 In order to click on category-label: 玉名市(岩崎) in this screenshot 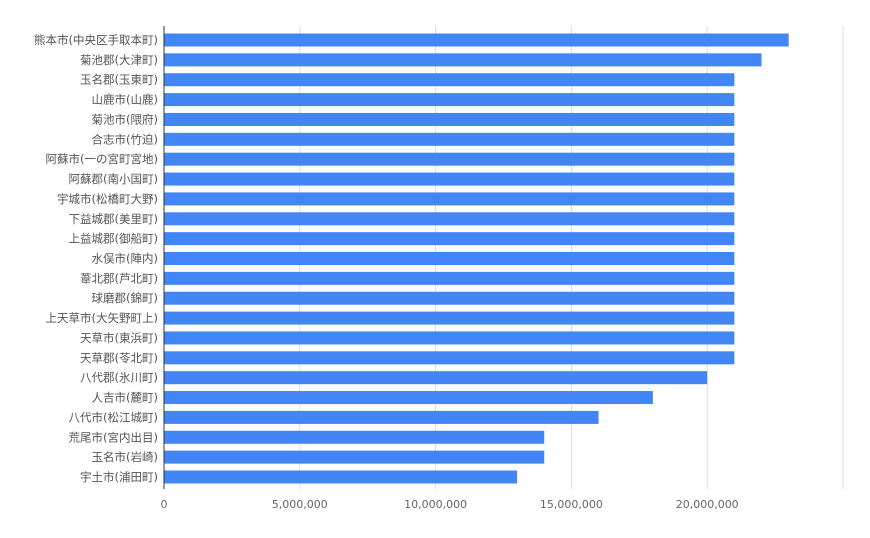, I will do `click(125, 457)`.